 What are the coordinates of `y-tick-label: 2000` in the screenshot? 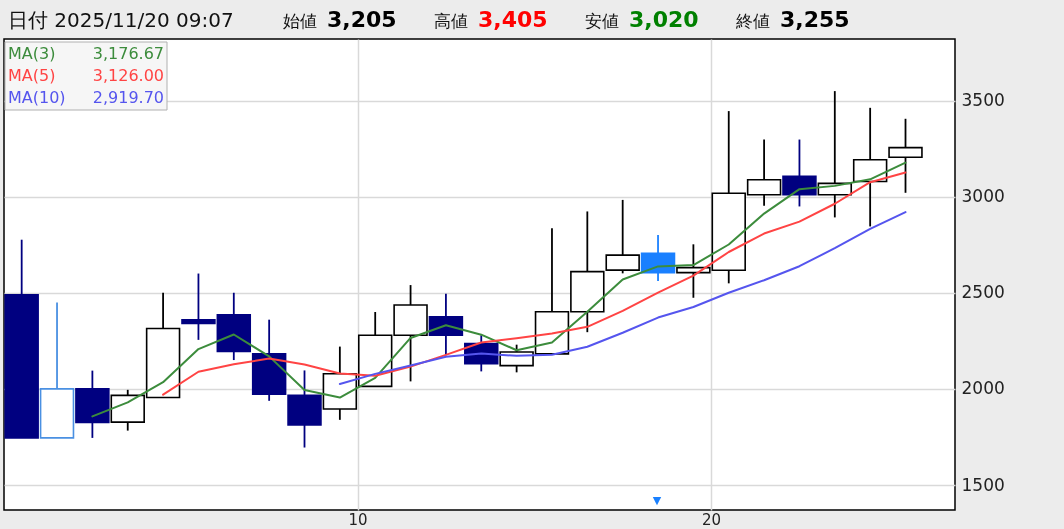 It's located at (983, 388).